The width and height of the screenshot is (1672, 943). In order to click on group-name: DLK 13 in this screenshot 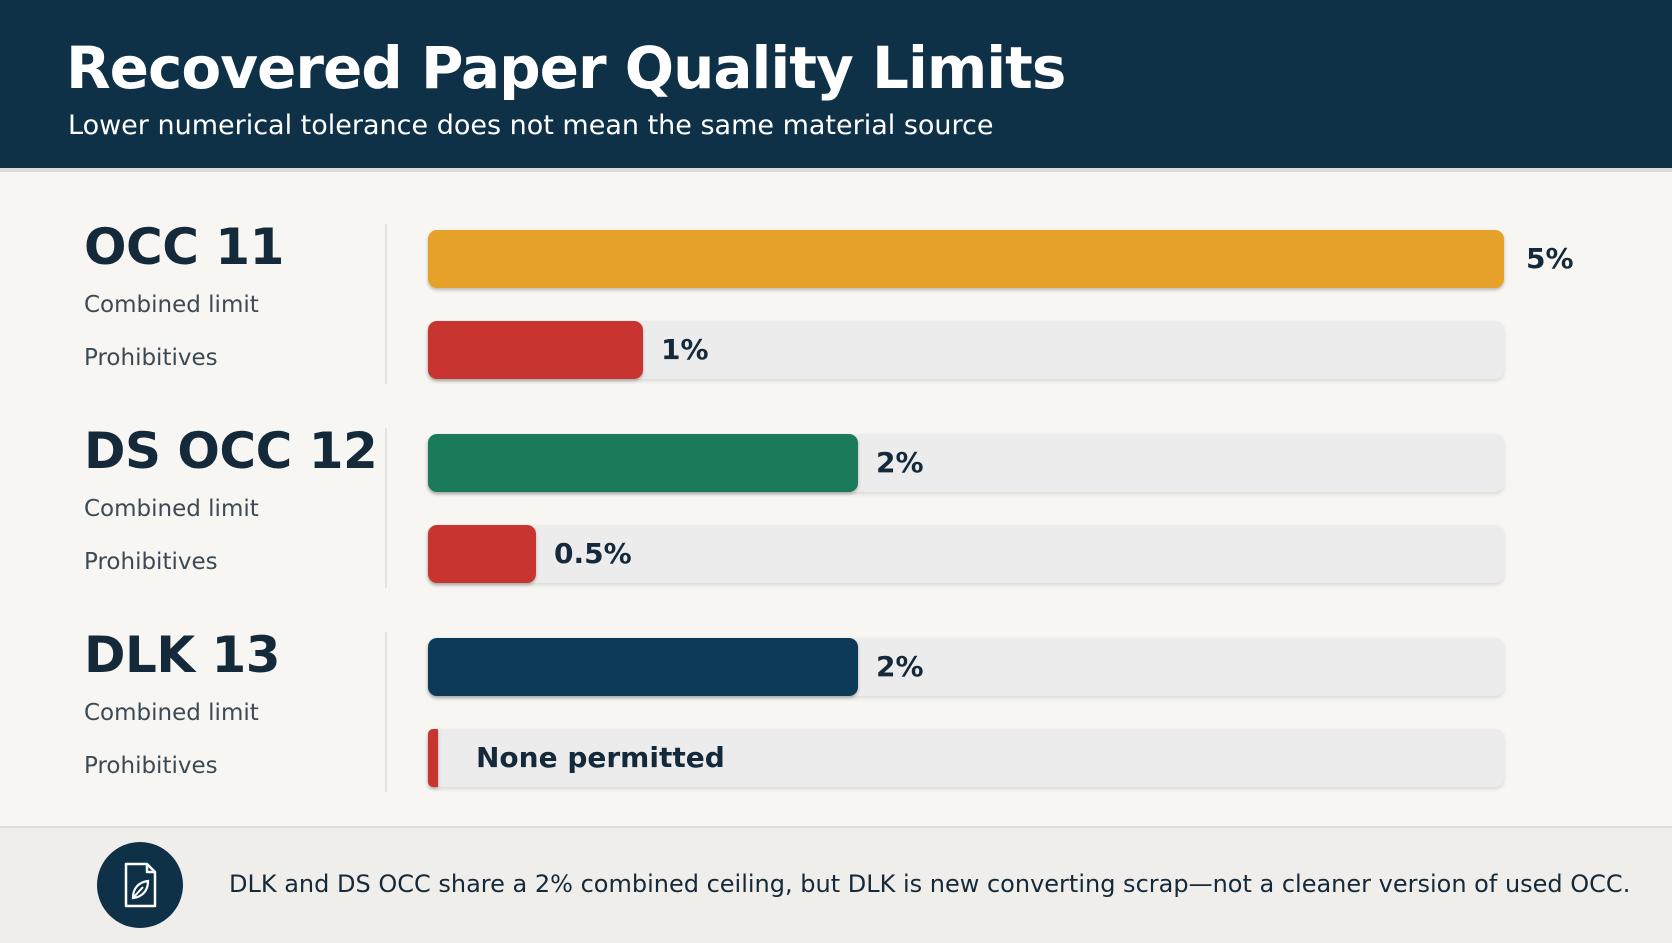, I will do `click(182, 655)`.